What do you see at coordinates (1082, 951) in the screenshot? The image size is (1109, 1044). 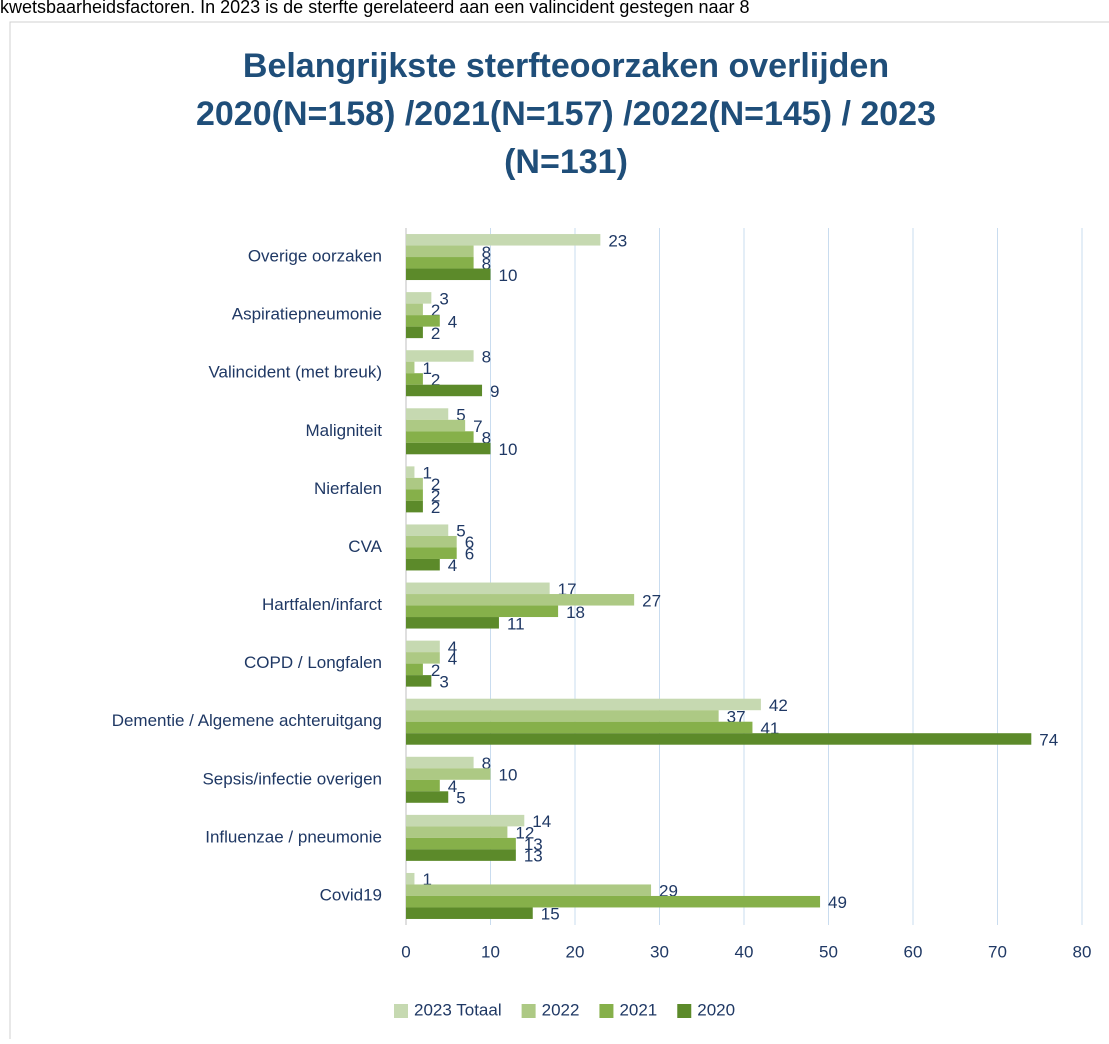 I see `x-tick-label: 80` at bounding box center [1082, 951].